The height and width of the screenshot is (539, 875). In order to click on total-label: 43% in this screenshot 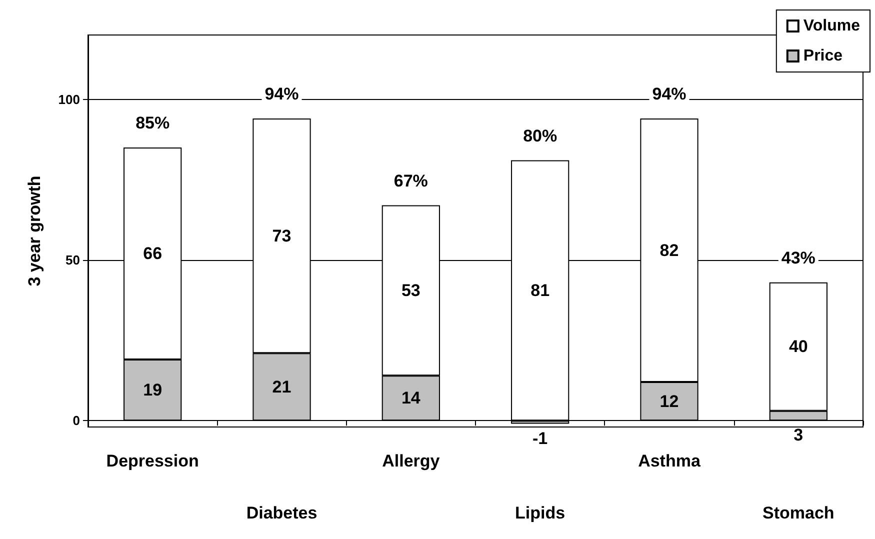, I will do `click(798, 258)`.